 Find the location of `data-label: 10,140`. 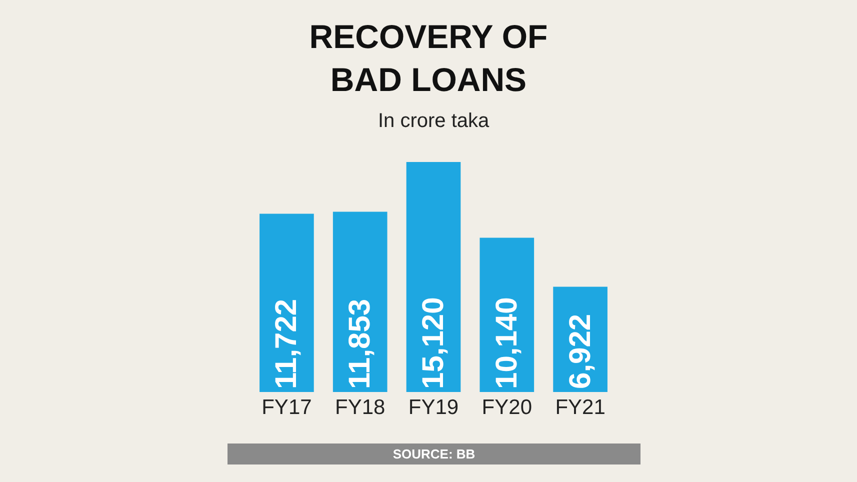

data-label: 10,140 is located at coordinates (507, 343).